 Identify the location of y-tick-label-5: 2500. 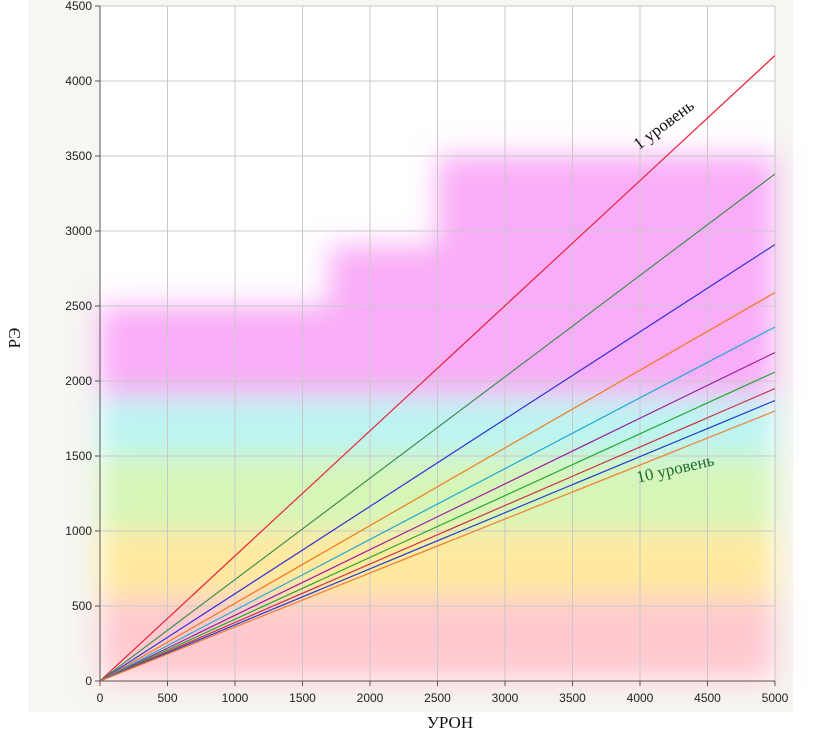
(78, 306).